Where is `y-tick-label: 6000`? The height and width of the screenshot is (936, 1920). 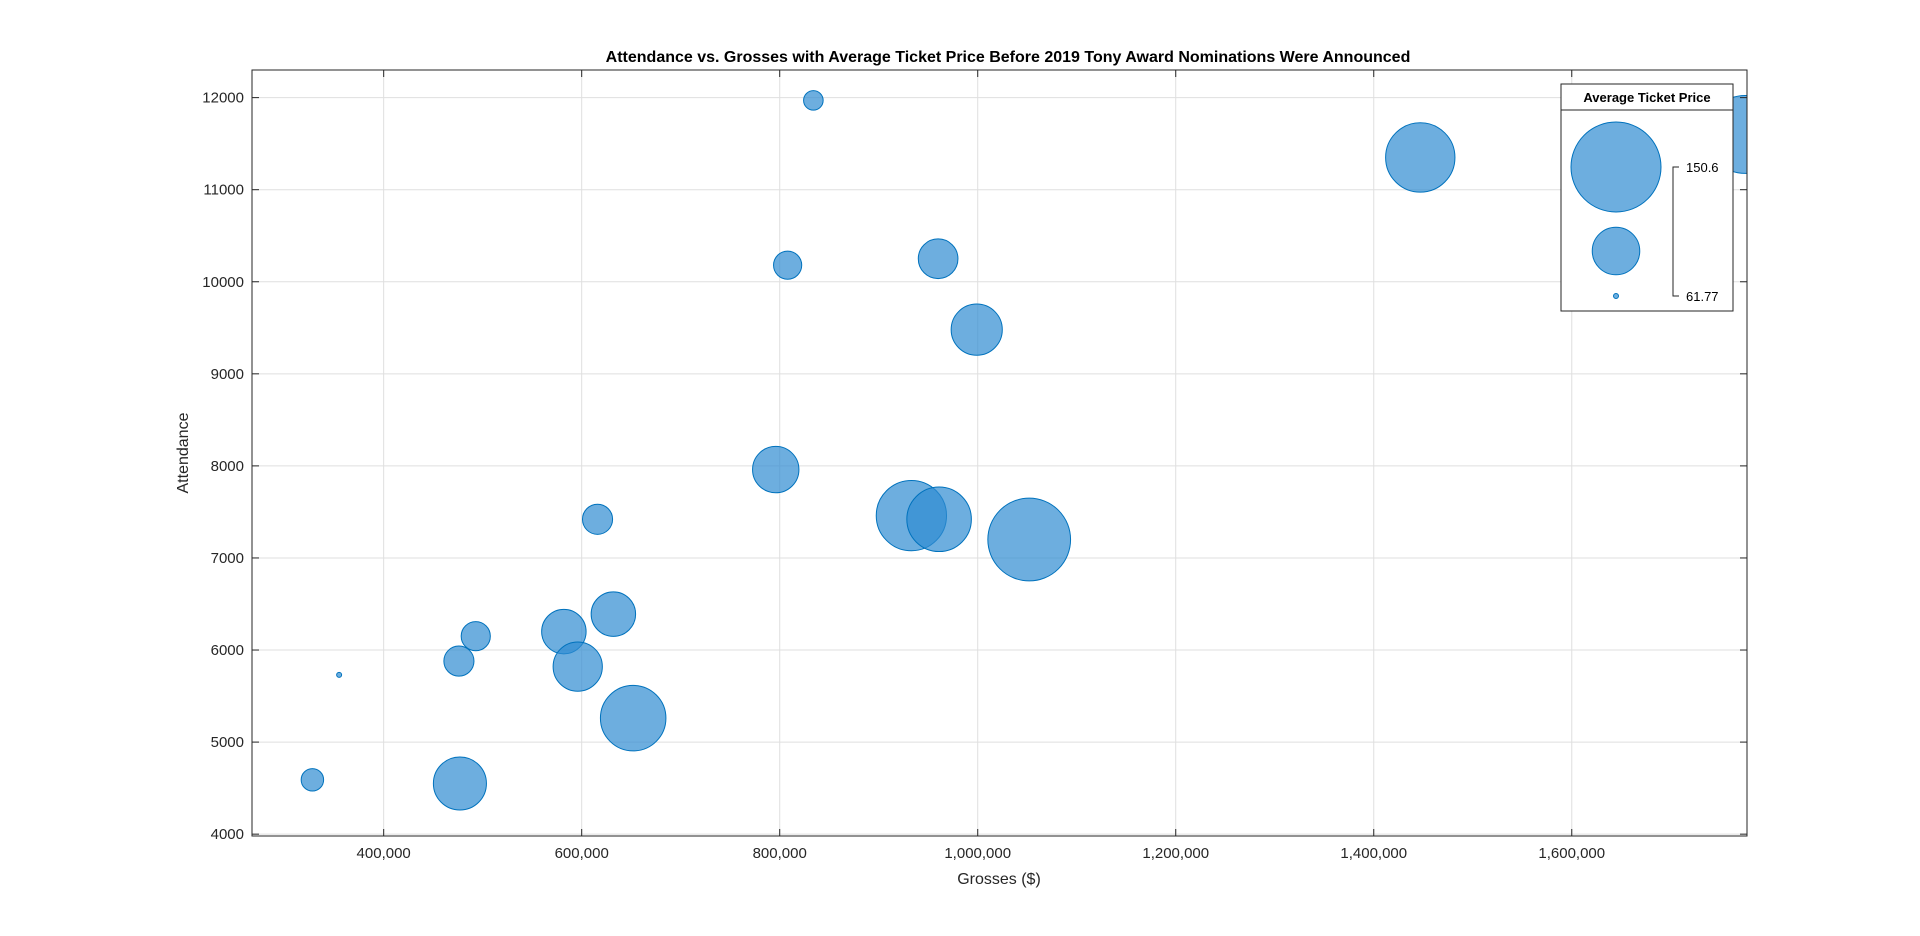 y-tick-label: 6000 is located at coordinates (227, 650).